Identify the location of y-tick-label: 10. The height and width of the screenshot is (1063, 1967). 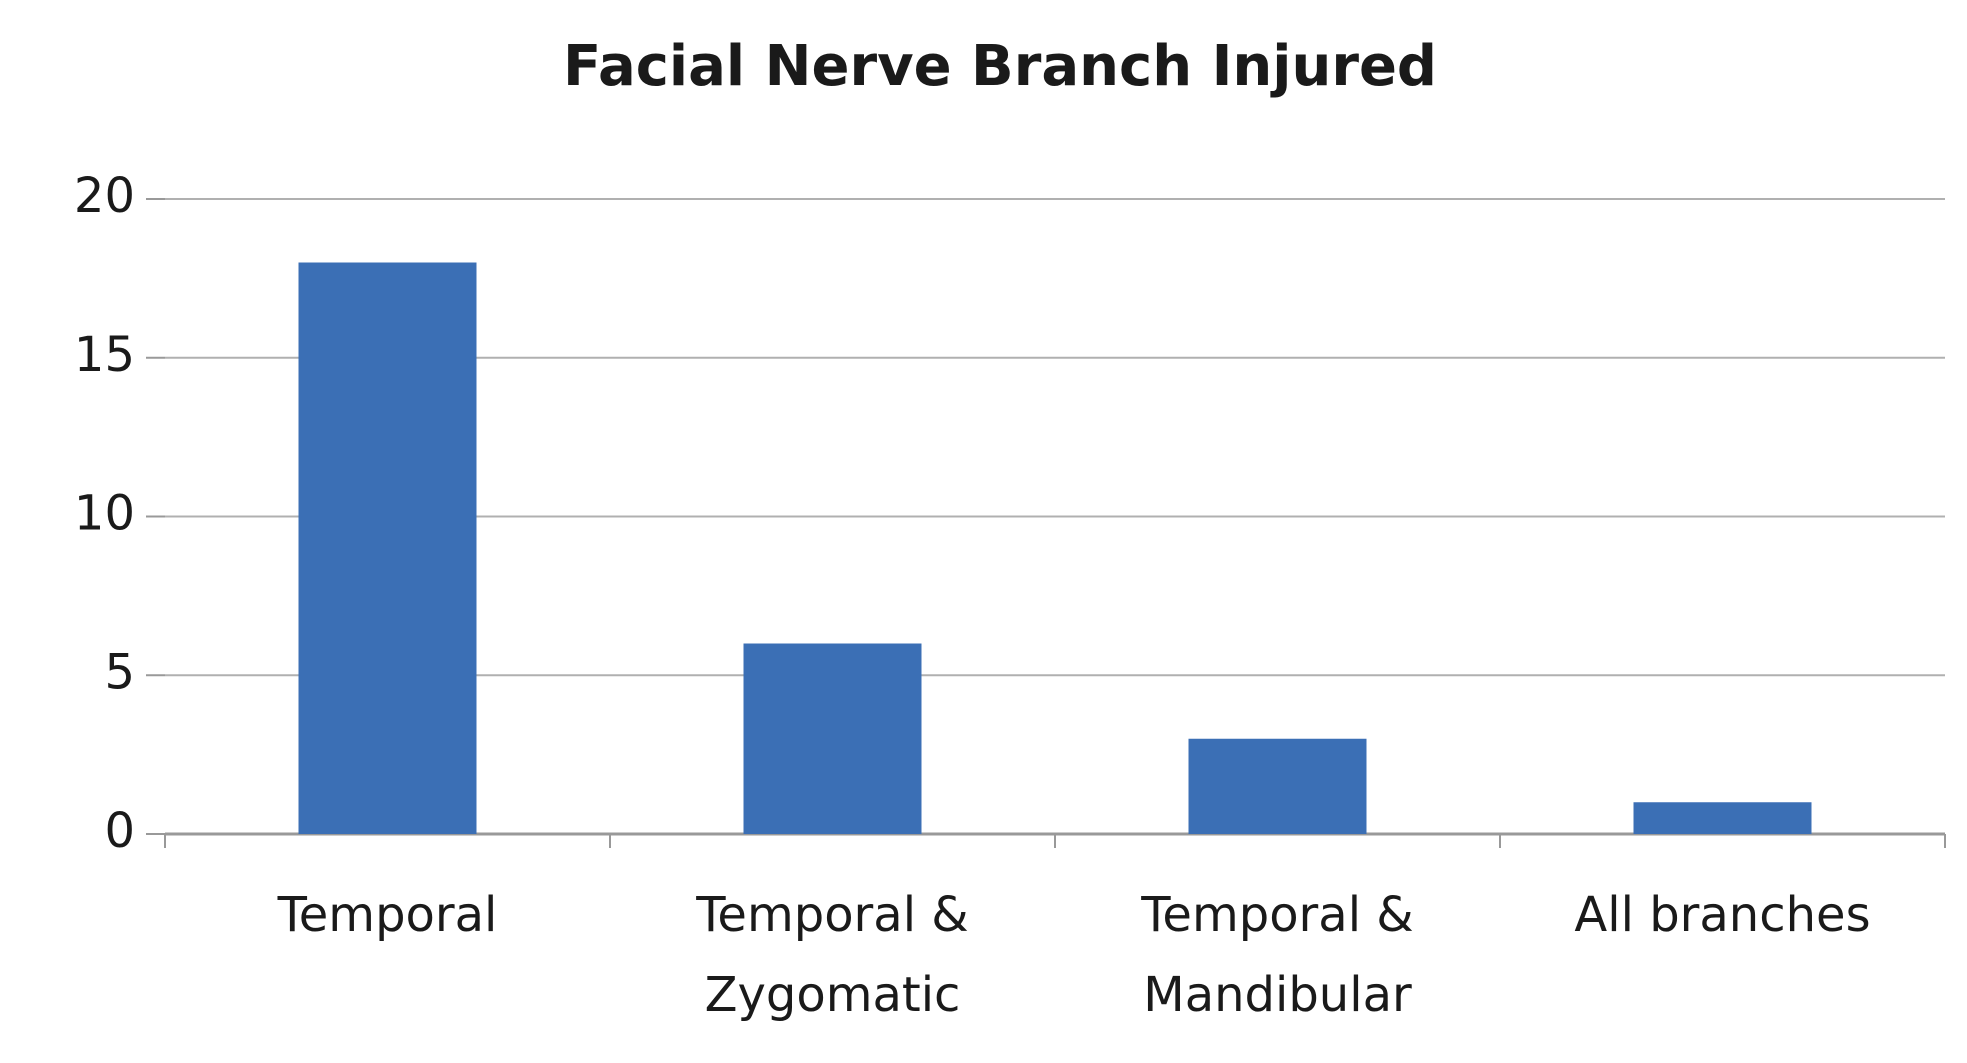
(104, 514).